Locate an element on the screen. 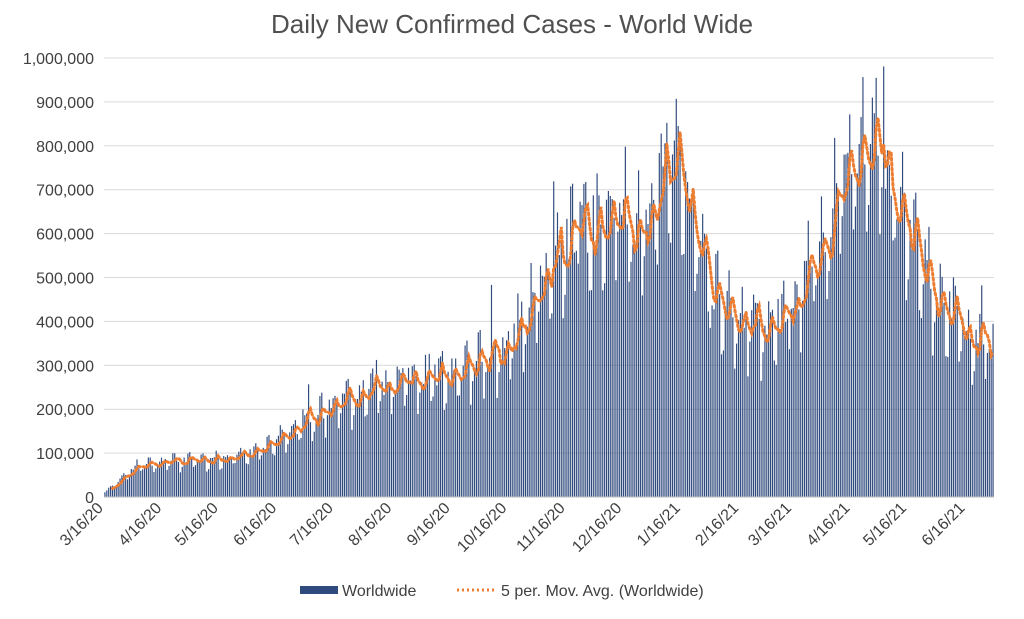 This screenshot has width=1024, height=619. legend-swatch-worldwide is located at coordinates (319, 590).